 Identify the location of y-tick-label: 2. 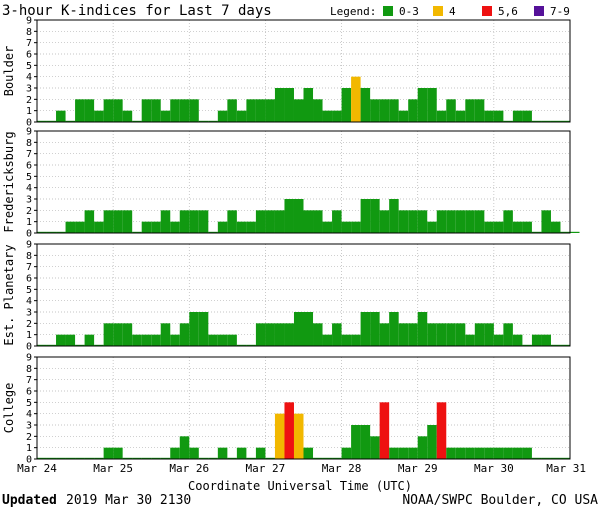
(29, 100).